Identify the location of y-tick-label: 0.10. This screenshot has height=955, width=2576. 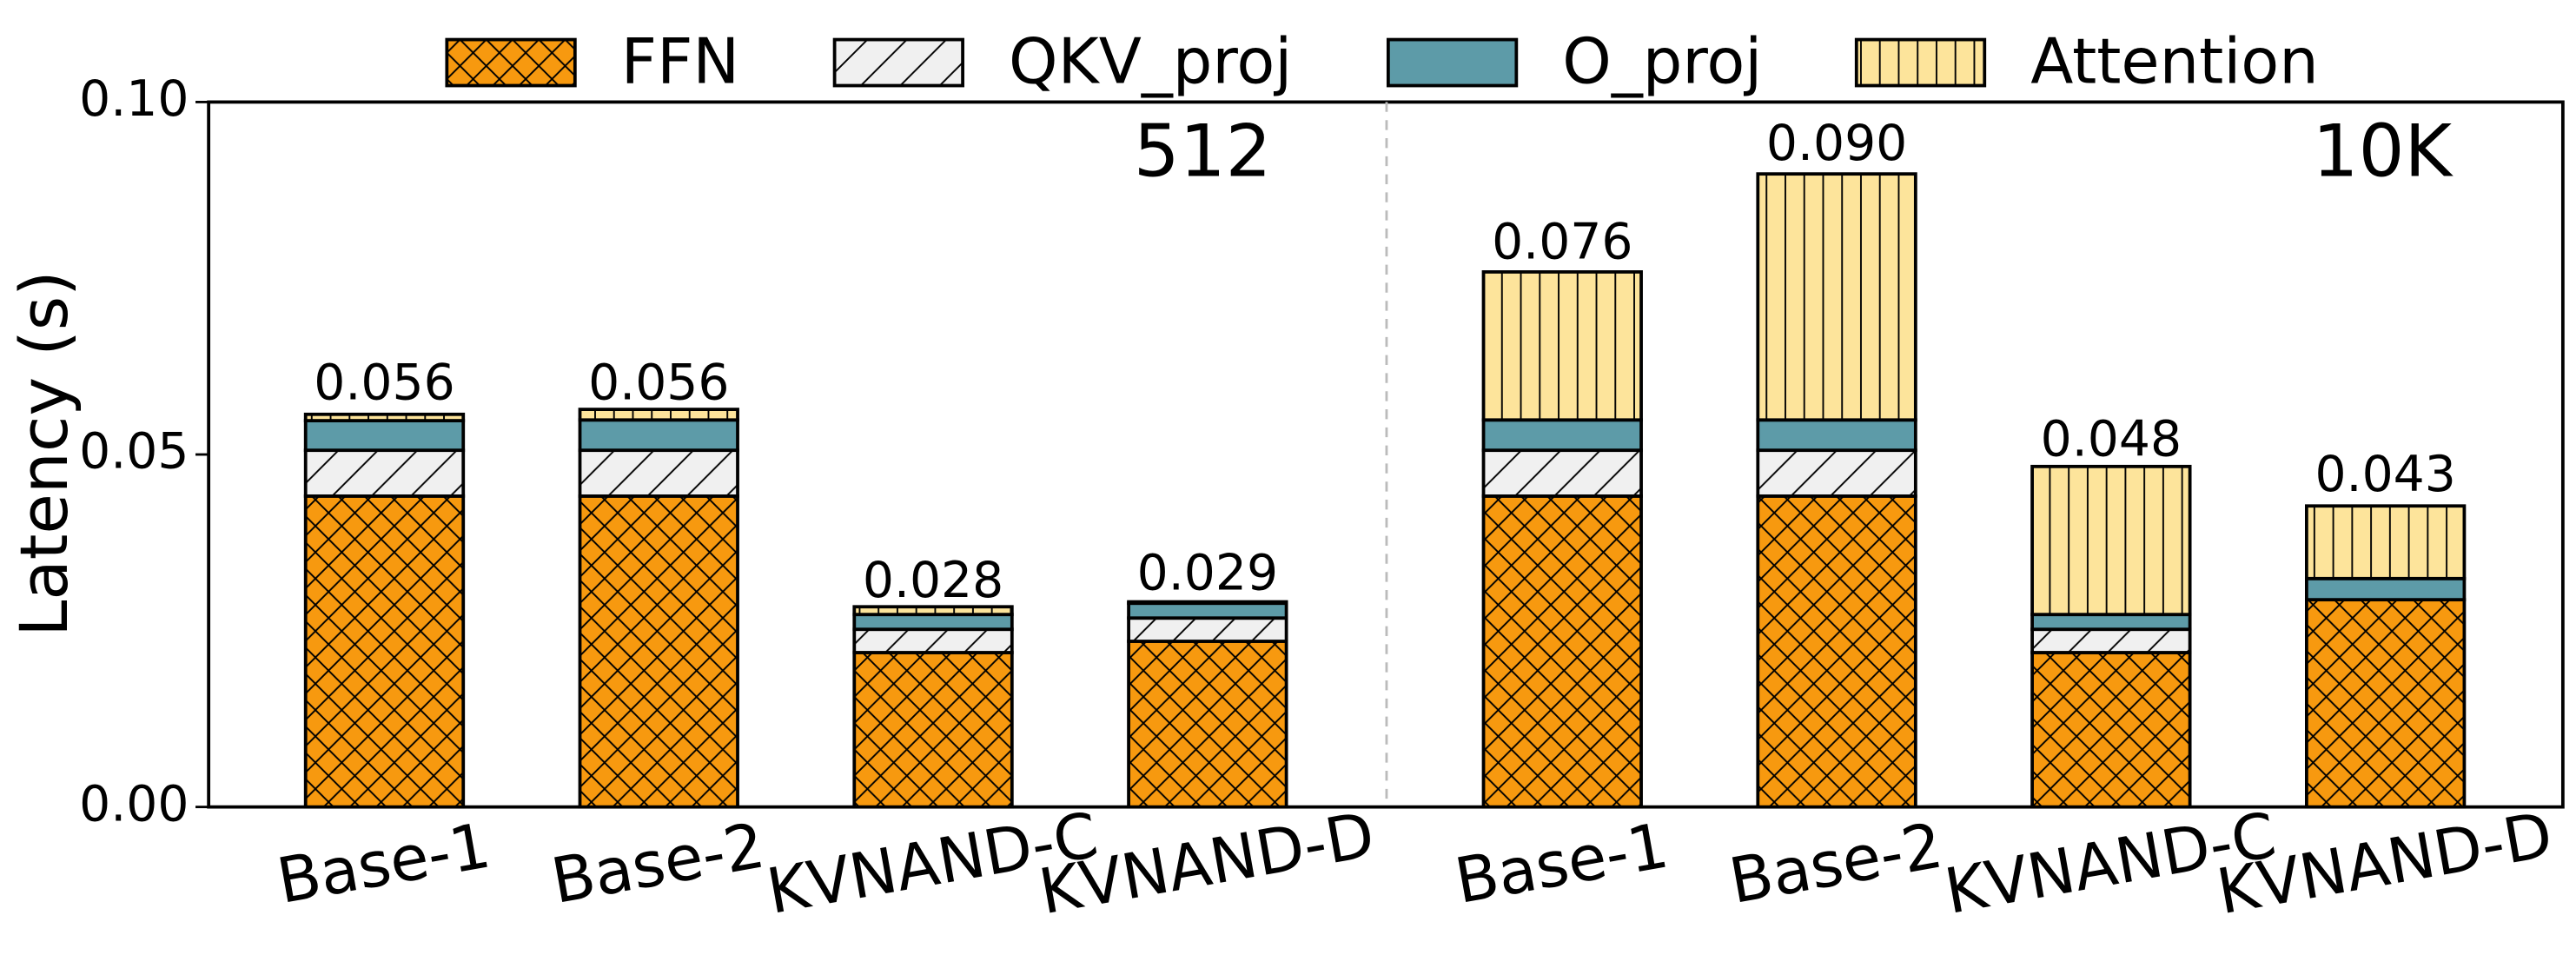
(134, 99).